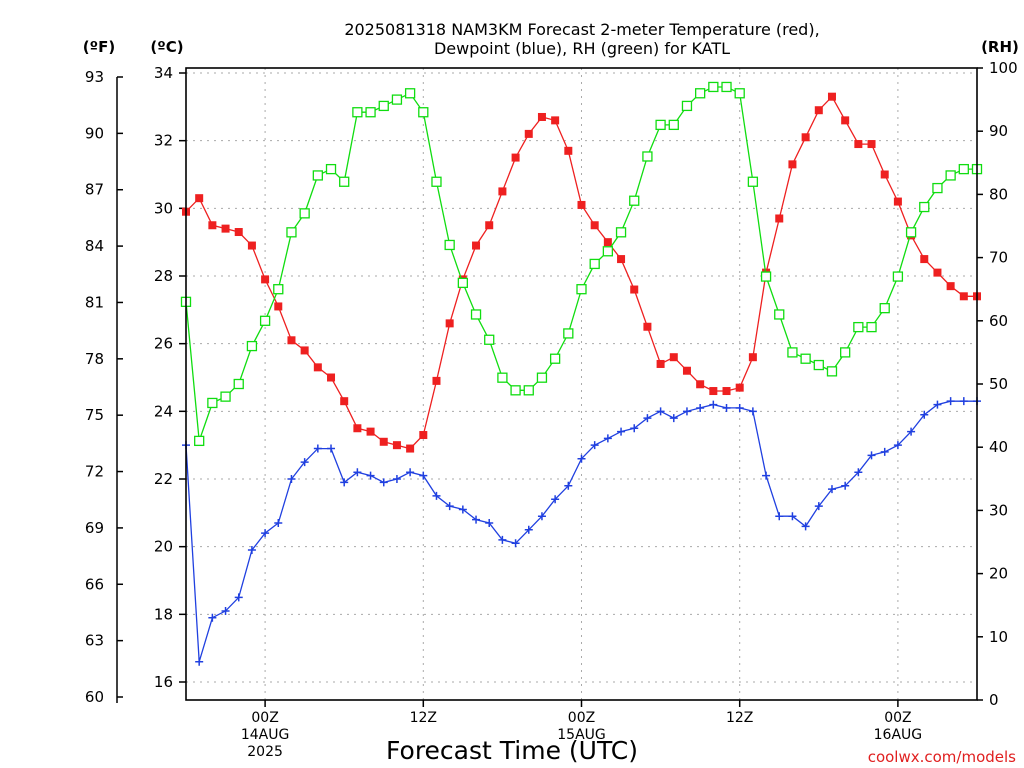 The image size is (1024, 768). Describe the element at coordinates (998, 131) in the screenshot. I see `rh-tick-label: 90` at that location.